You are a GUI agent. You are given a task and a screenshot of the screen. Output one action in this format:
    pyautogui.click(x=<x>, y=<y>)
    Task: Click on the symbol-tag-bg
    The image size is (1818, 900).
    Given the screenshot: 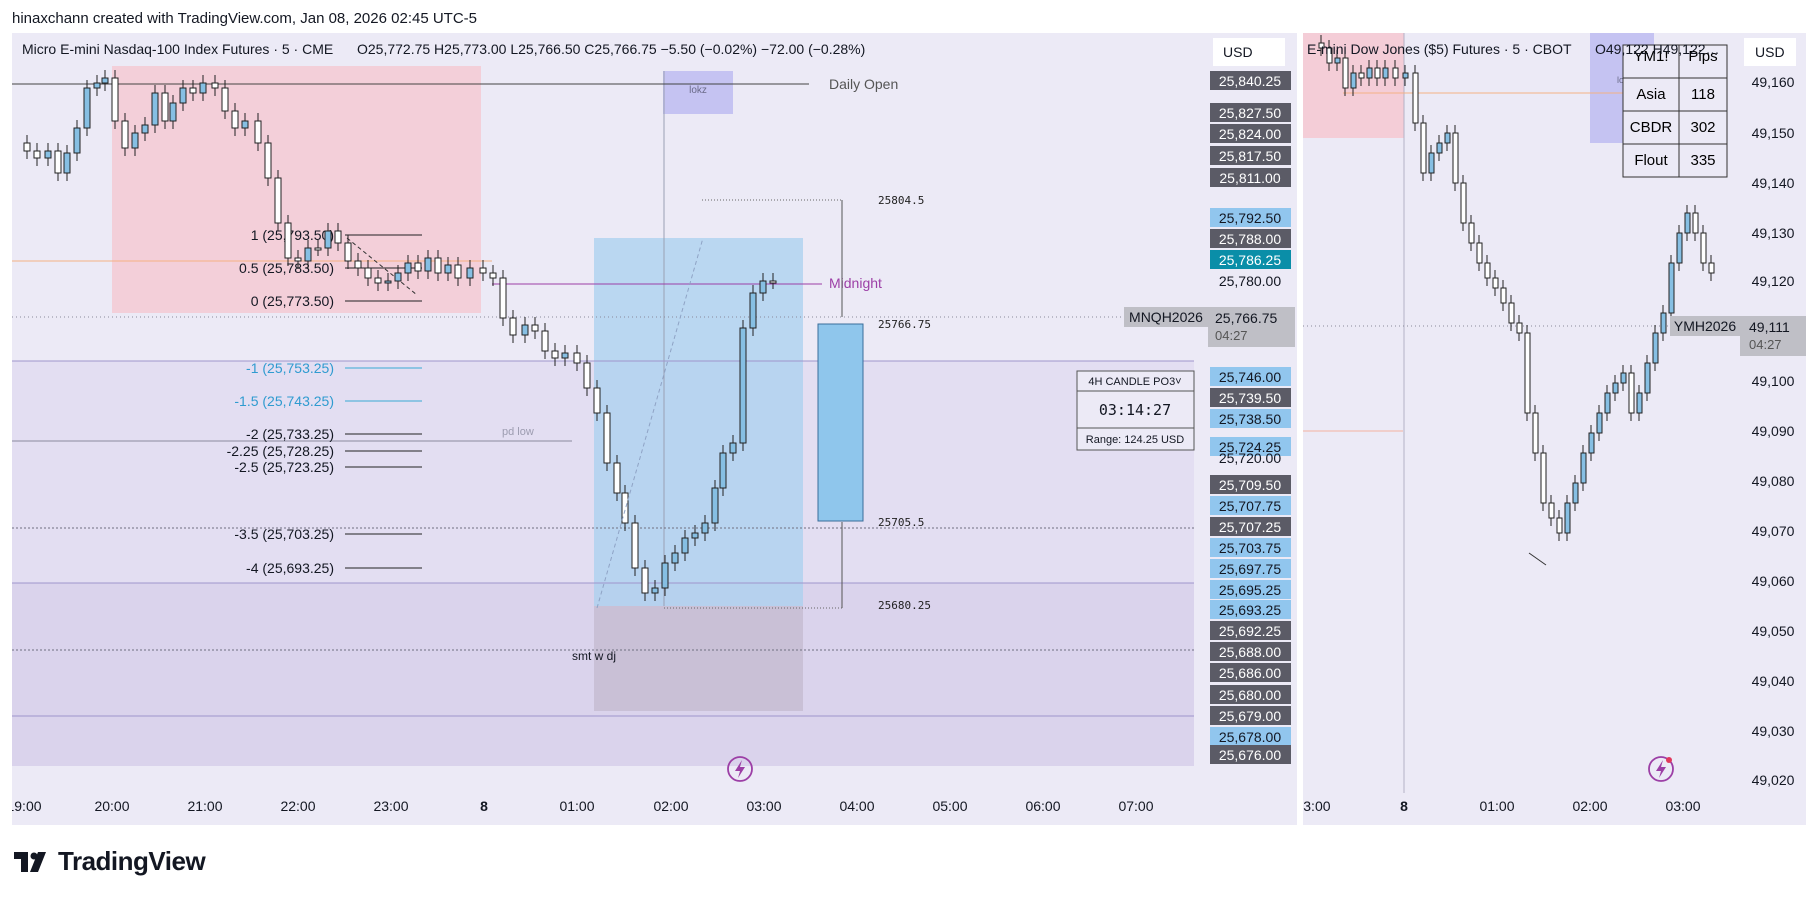 What is the action you would take?
    pyautogui.click(x=1705, y=326)
    